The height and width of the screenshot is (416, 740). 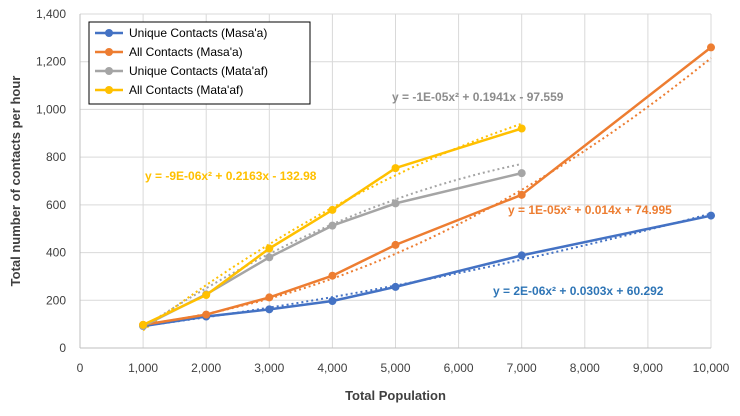 What do you see at coordinates (459, 368) in the screenshot?
I see `x-tick-label: 6,000` at bounding box center [459, 368].